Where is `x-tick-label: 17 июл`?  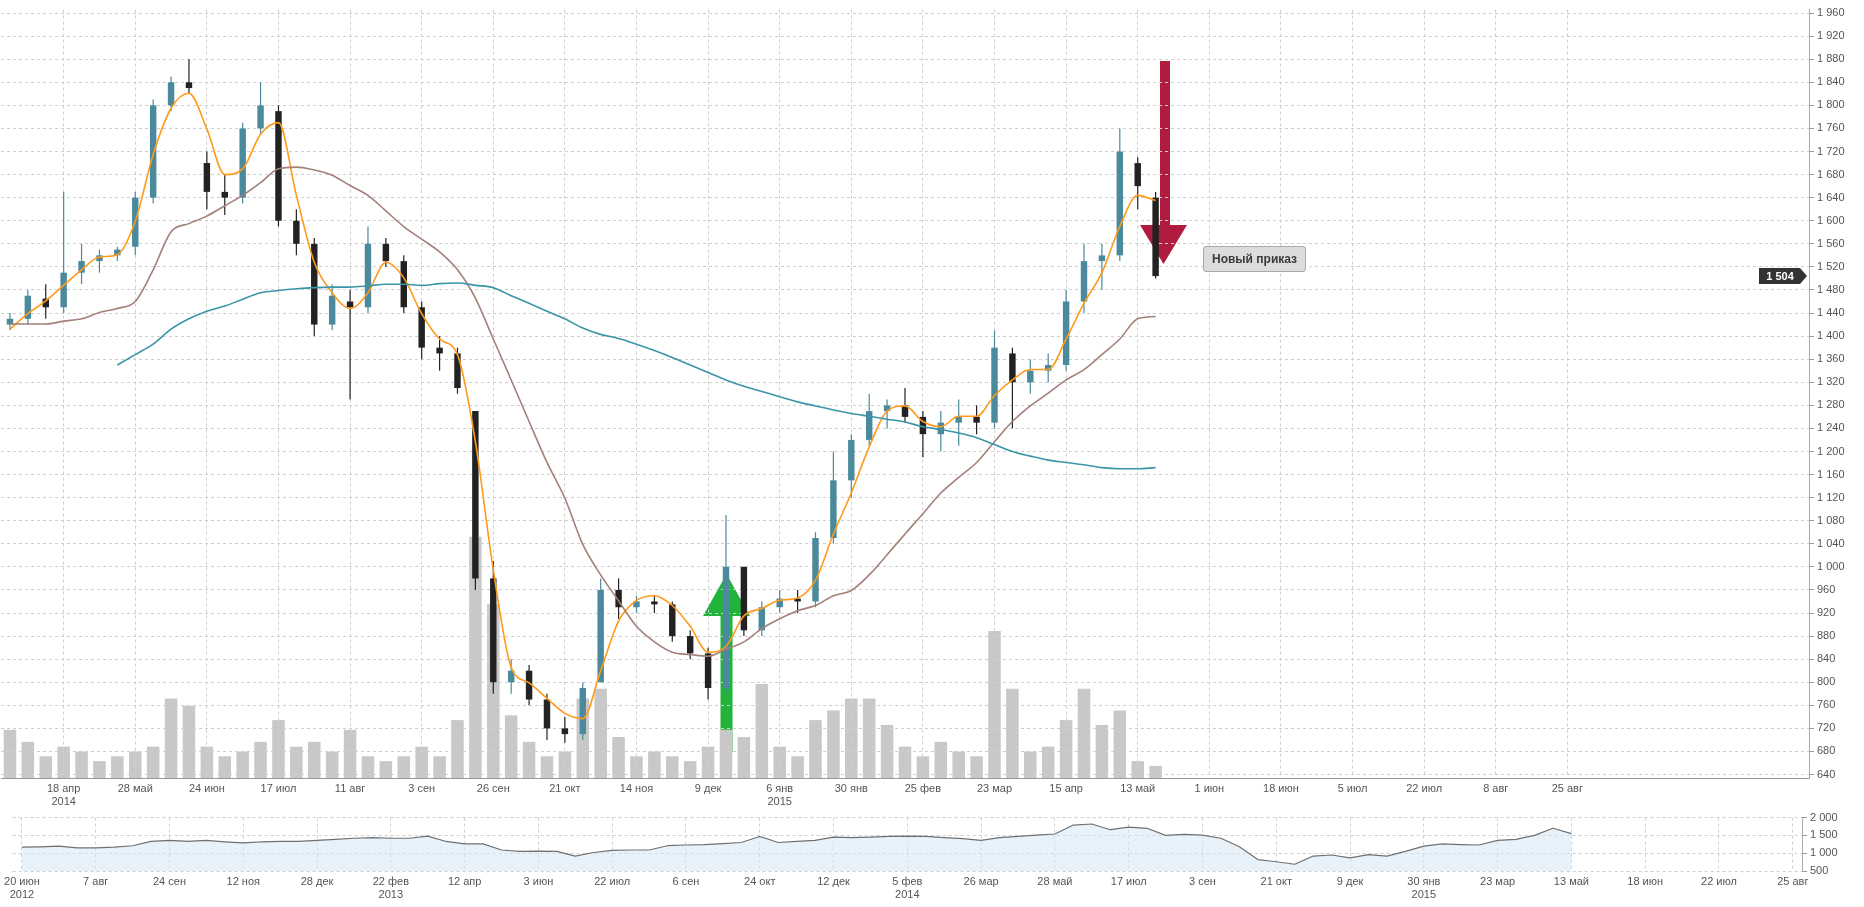 x-tick-label: 17 июл is located at coordinates (1128, 880).